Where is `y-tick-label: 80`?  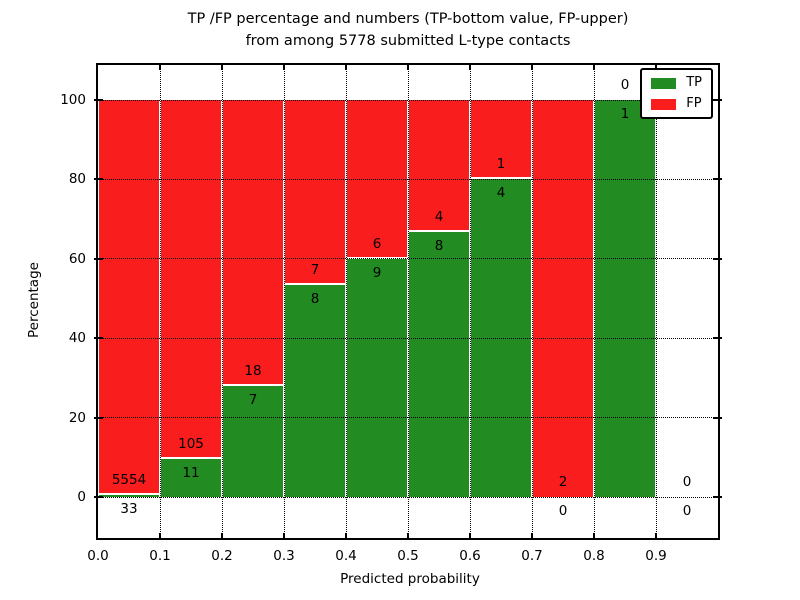 y-tick-label: 80 is located at coordinates (77, 179).